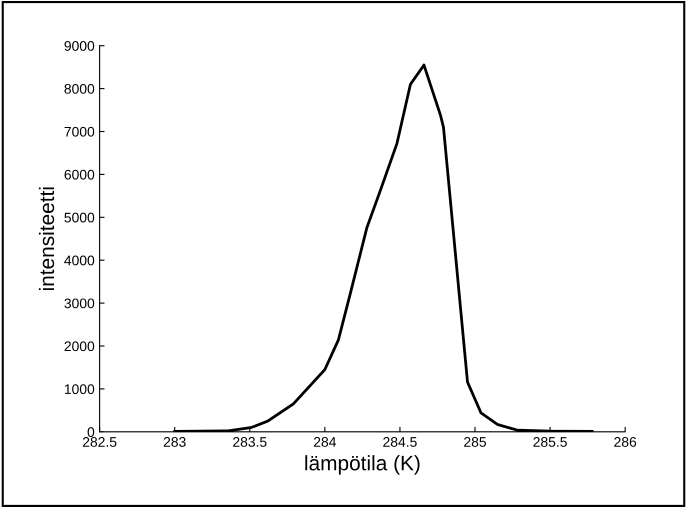 The height and width of the screenshot is (508, 687). What do you see at coordinates (91, 432) in the screenshot?
I see `y-tick-label: 0` at bounding box center [91, 432].